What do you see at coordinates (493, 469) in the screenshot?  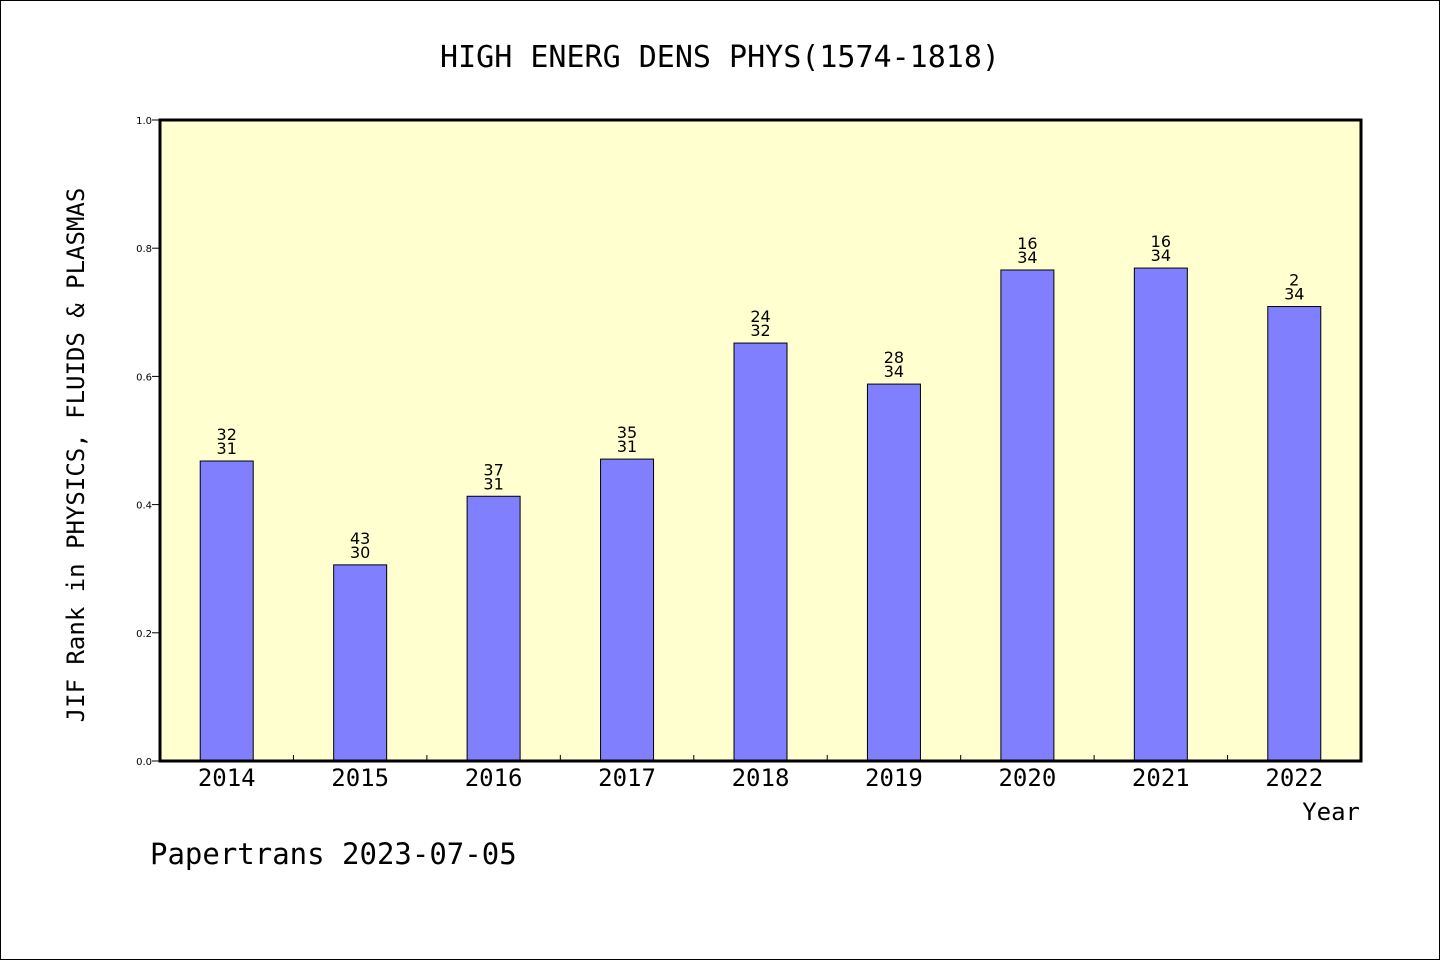 I see `bar-rank-label: 37` at bounding box center [493, 469].